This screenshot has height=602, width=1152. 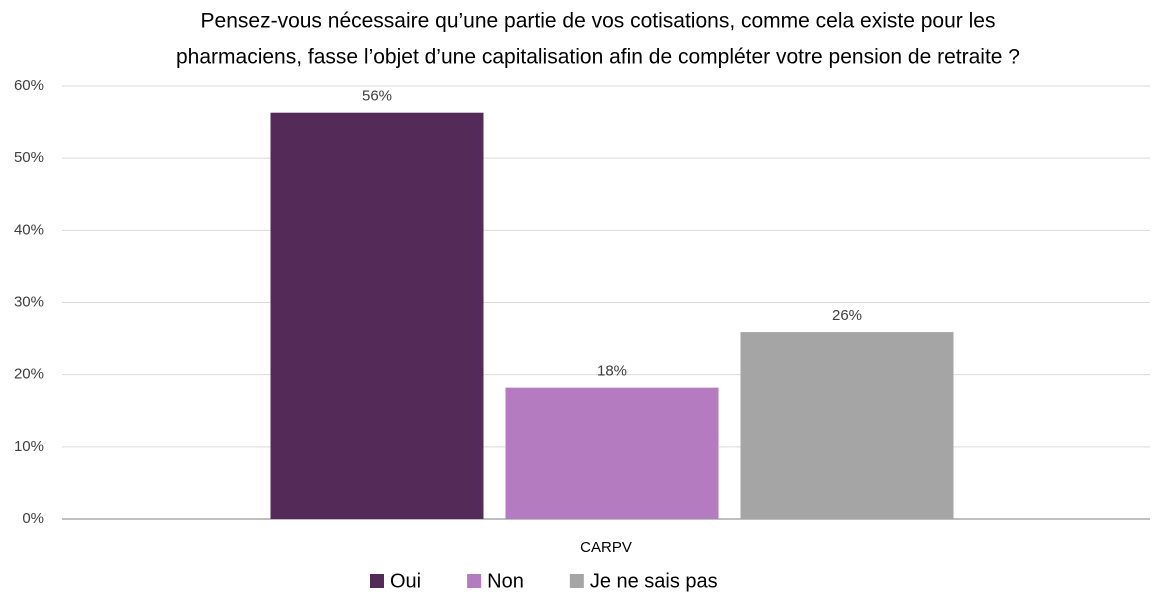 I want to click on y-tick-label: 30%, so click(x=29, y=301).